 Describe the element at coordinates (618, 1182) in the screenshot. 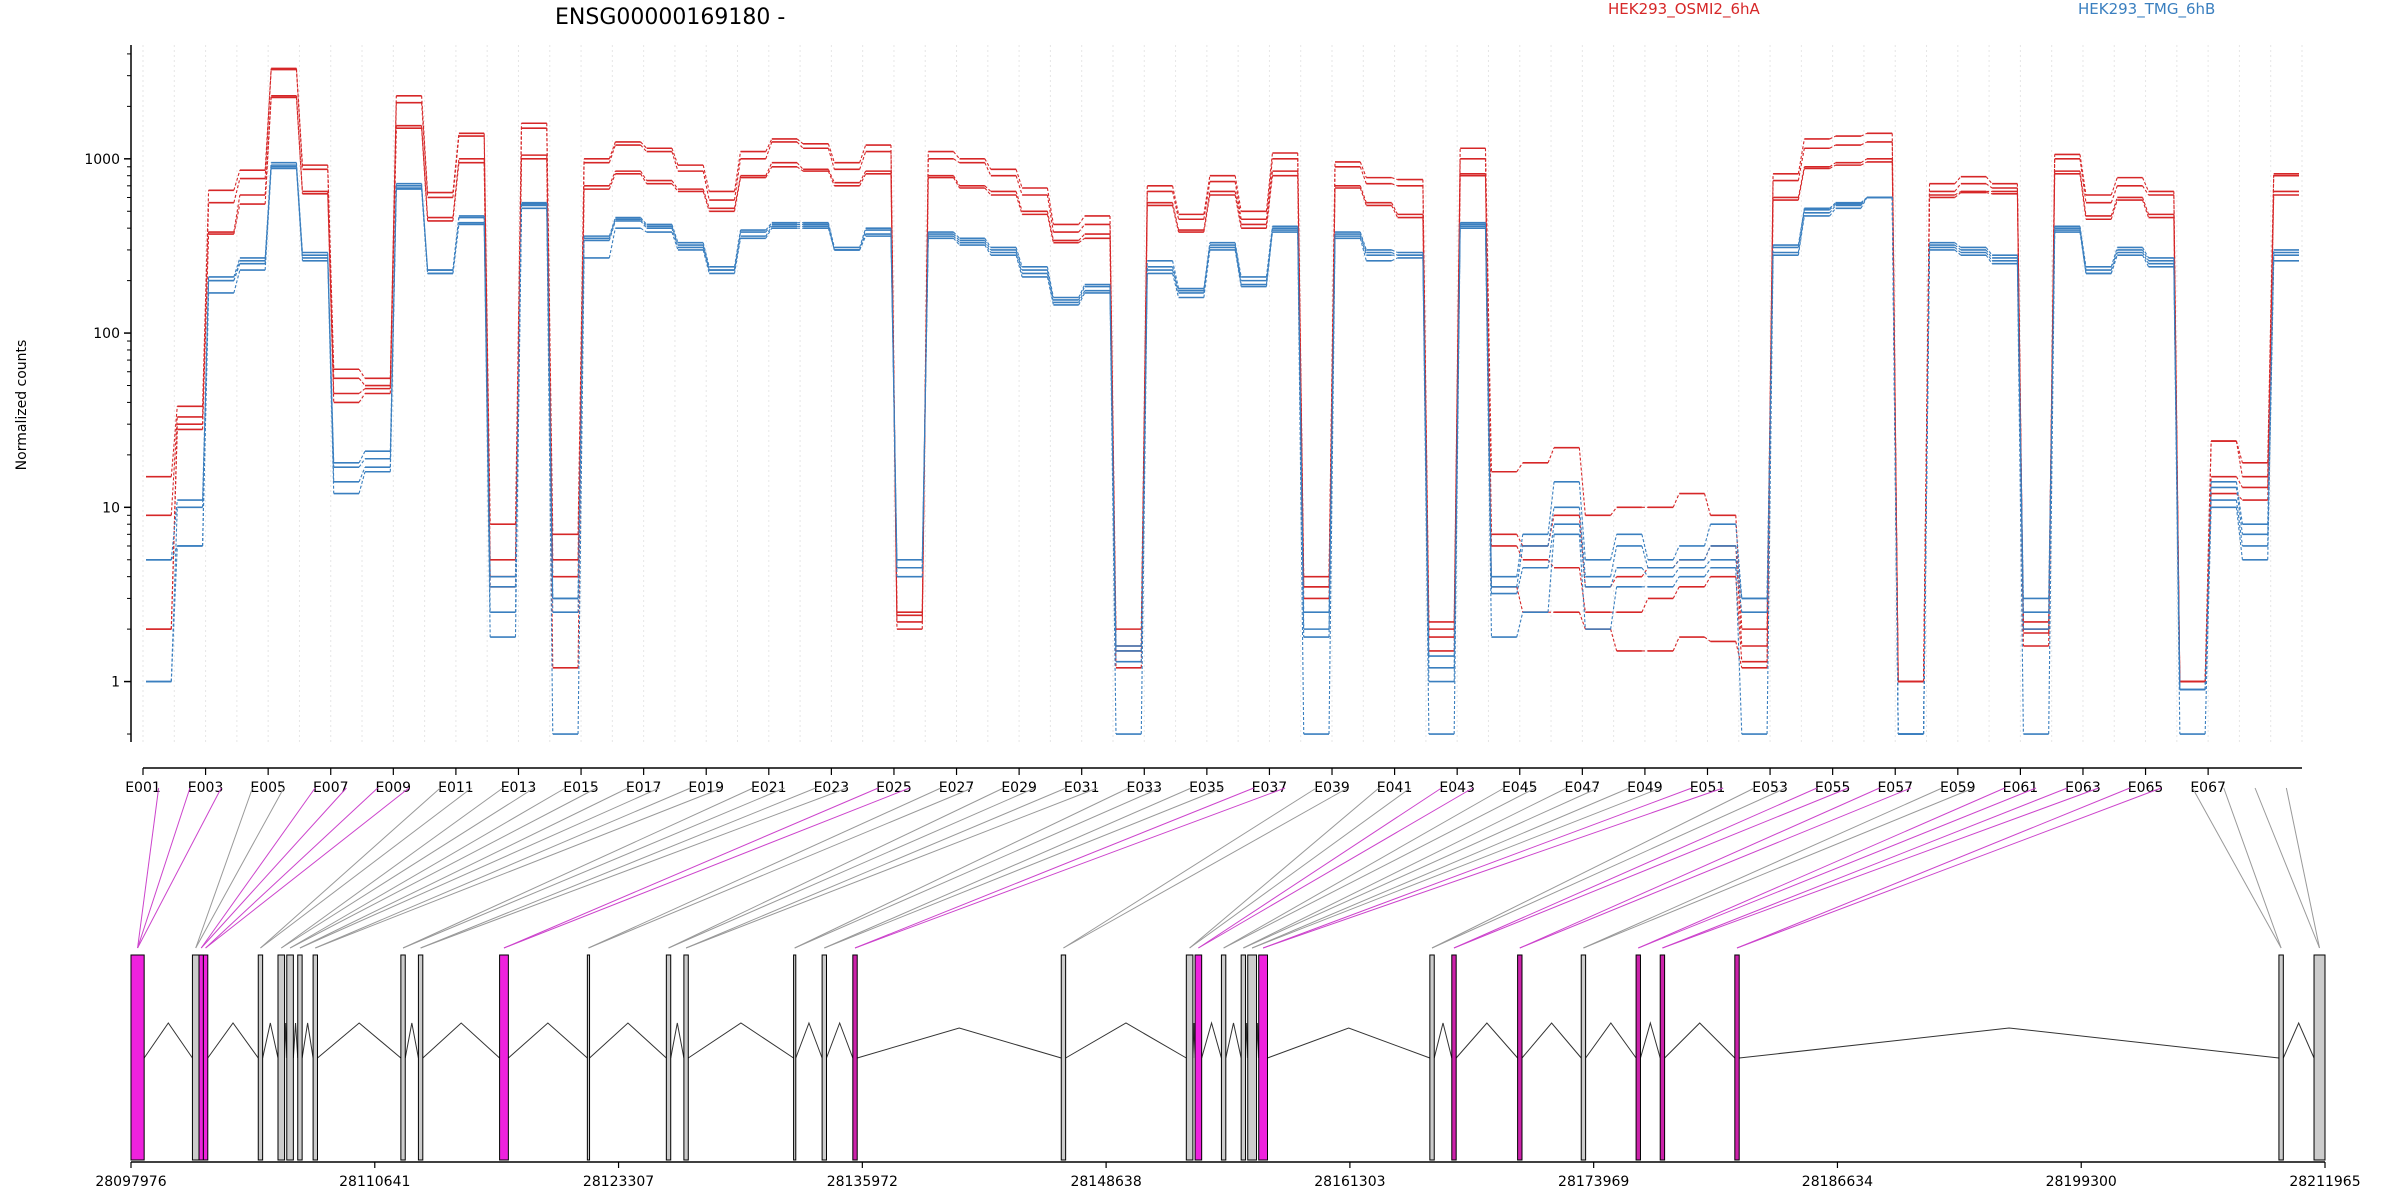

I see `genome-tick-label: 28123307` at that location.